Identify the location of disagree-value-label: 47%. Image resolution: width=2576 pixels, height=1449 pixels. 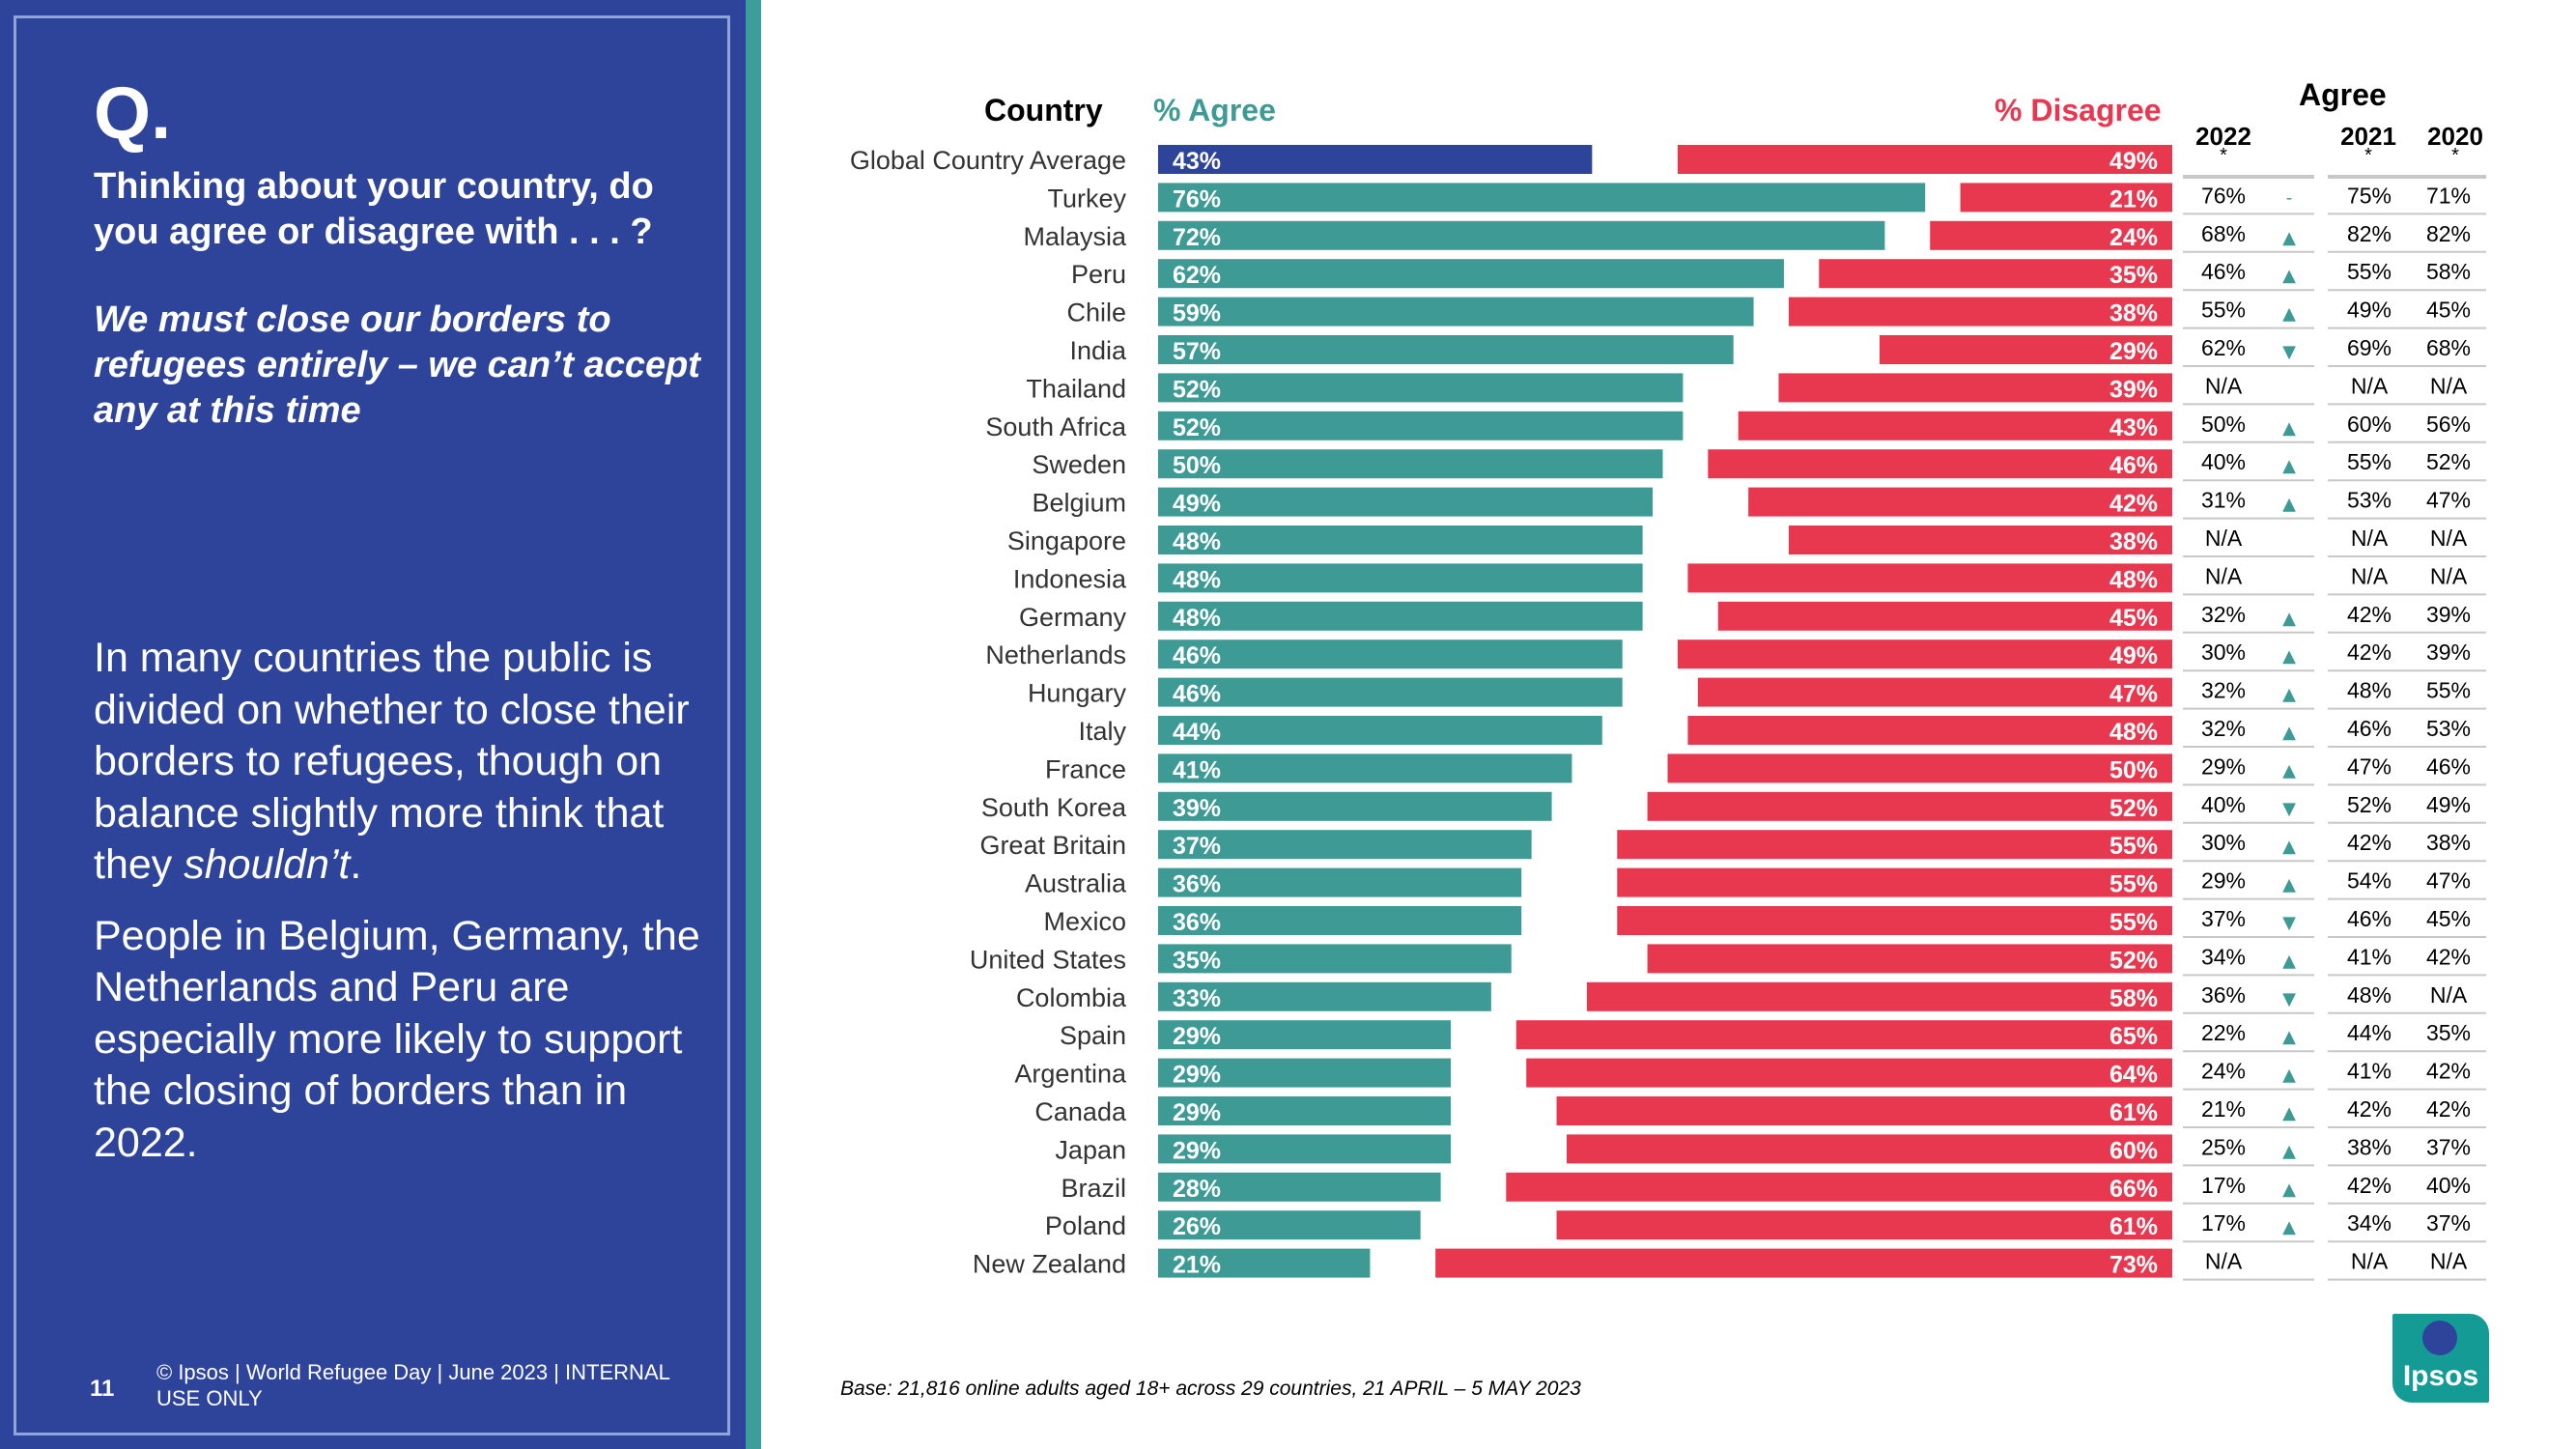
(2133, 694).